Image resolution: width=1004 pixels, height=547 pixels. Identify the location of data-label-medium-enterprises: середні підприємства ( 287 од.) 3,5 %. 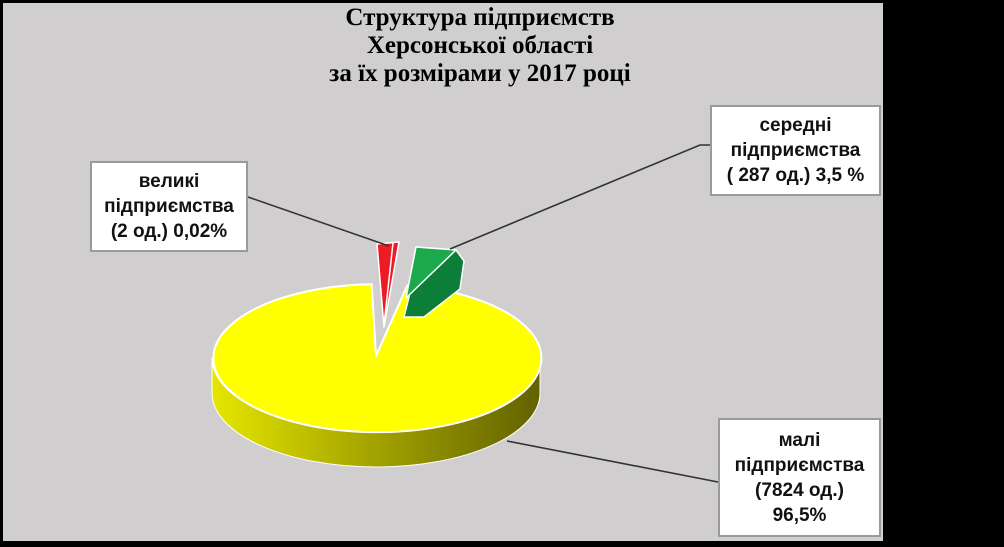
(795, 150).